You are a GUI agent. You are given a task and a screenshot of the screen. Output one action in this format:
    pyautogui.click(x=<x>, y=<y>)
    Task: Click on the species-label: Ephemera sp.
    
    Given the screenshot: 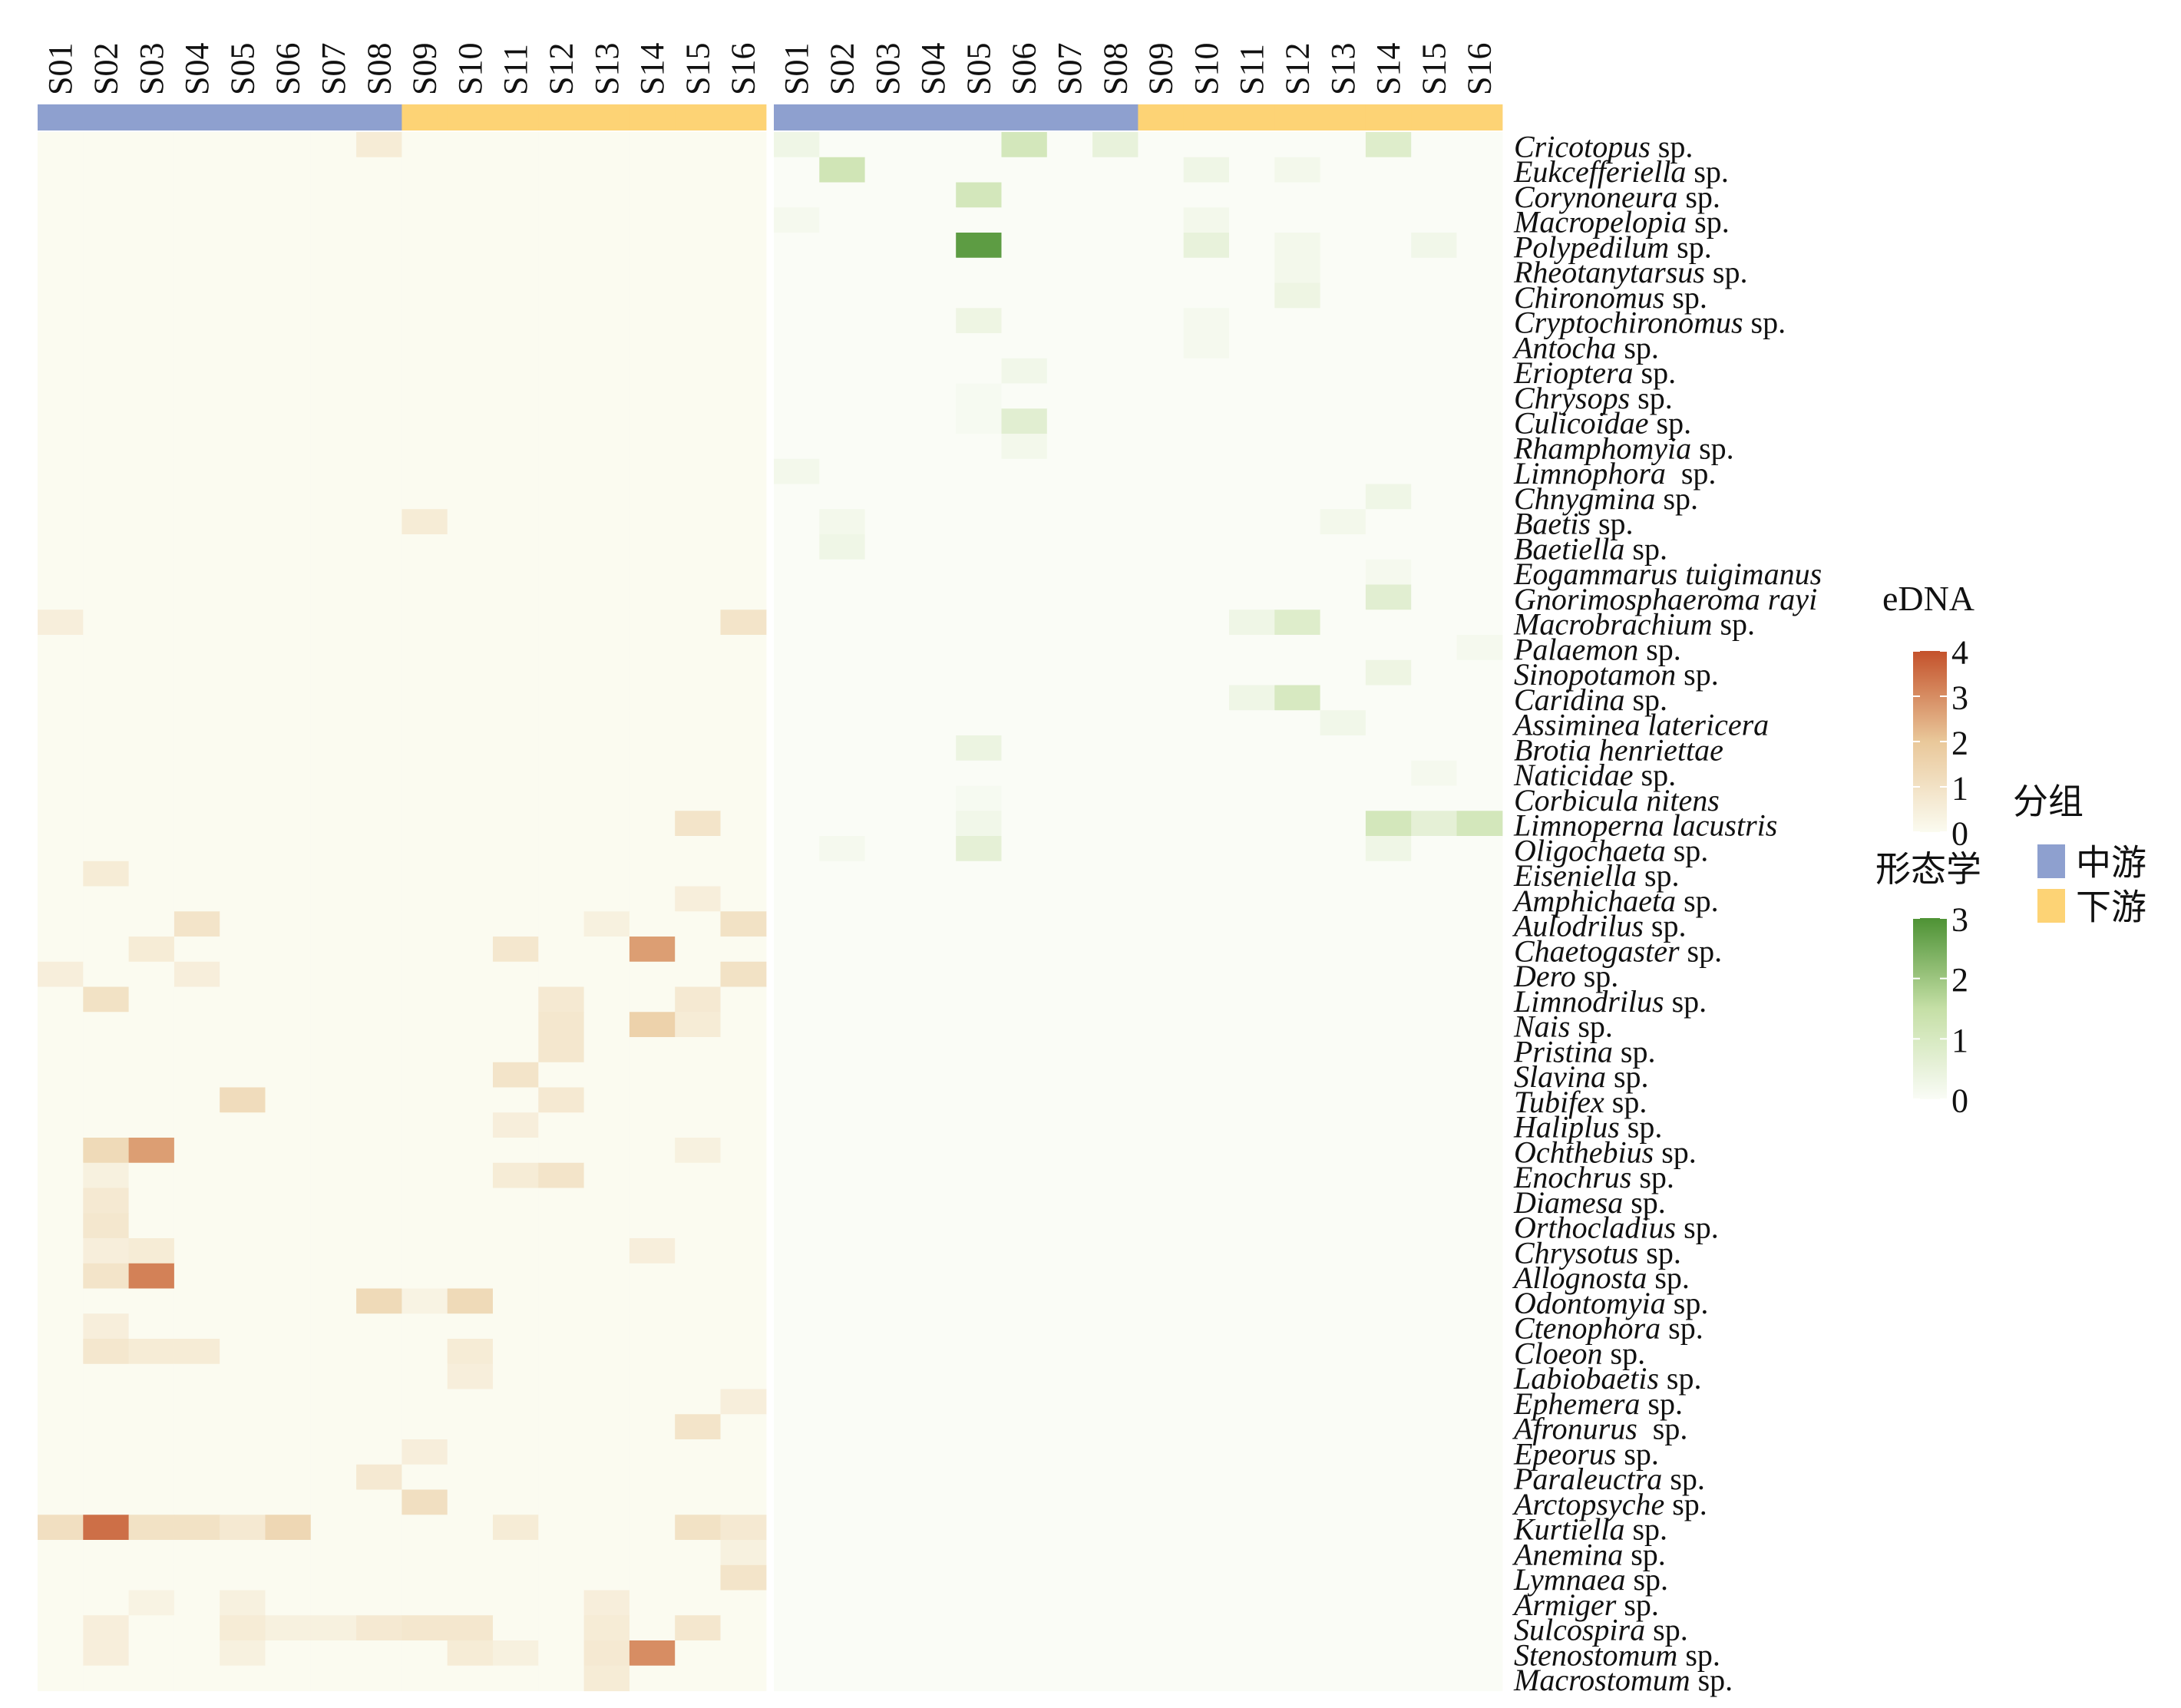 What is the action you would take?
    pyautogui.click(x=1598, y=1403)
    